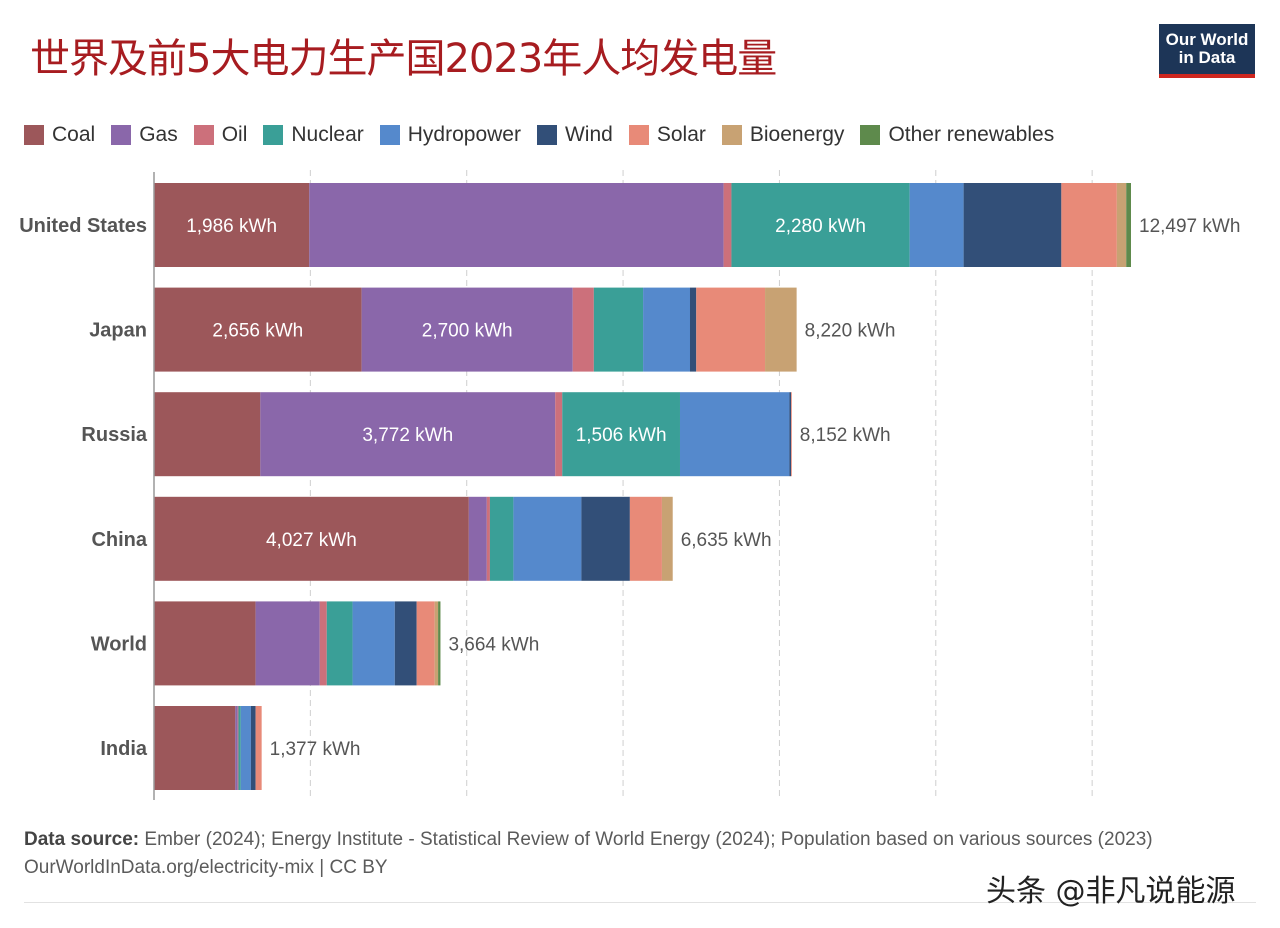 This screenshot has width=1280, height=928. I want to click on total-value-label: 3,664 kWh, so click(493, 644).